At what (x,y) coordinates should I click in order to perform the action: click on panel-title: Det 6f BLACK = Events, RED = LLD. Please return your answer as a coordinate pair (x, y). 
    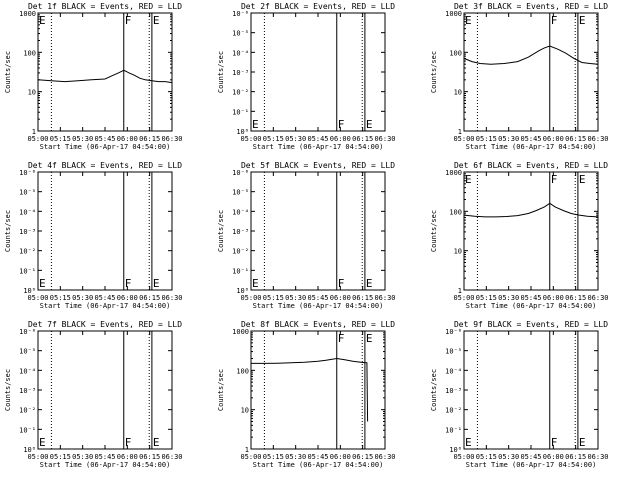
    Looking at the image, I should click on (531, 165).